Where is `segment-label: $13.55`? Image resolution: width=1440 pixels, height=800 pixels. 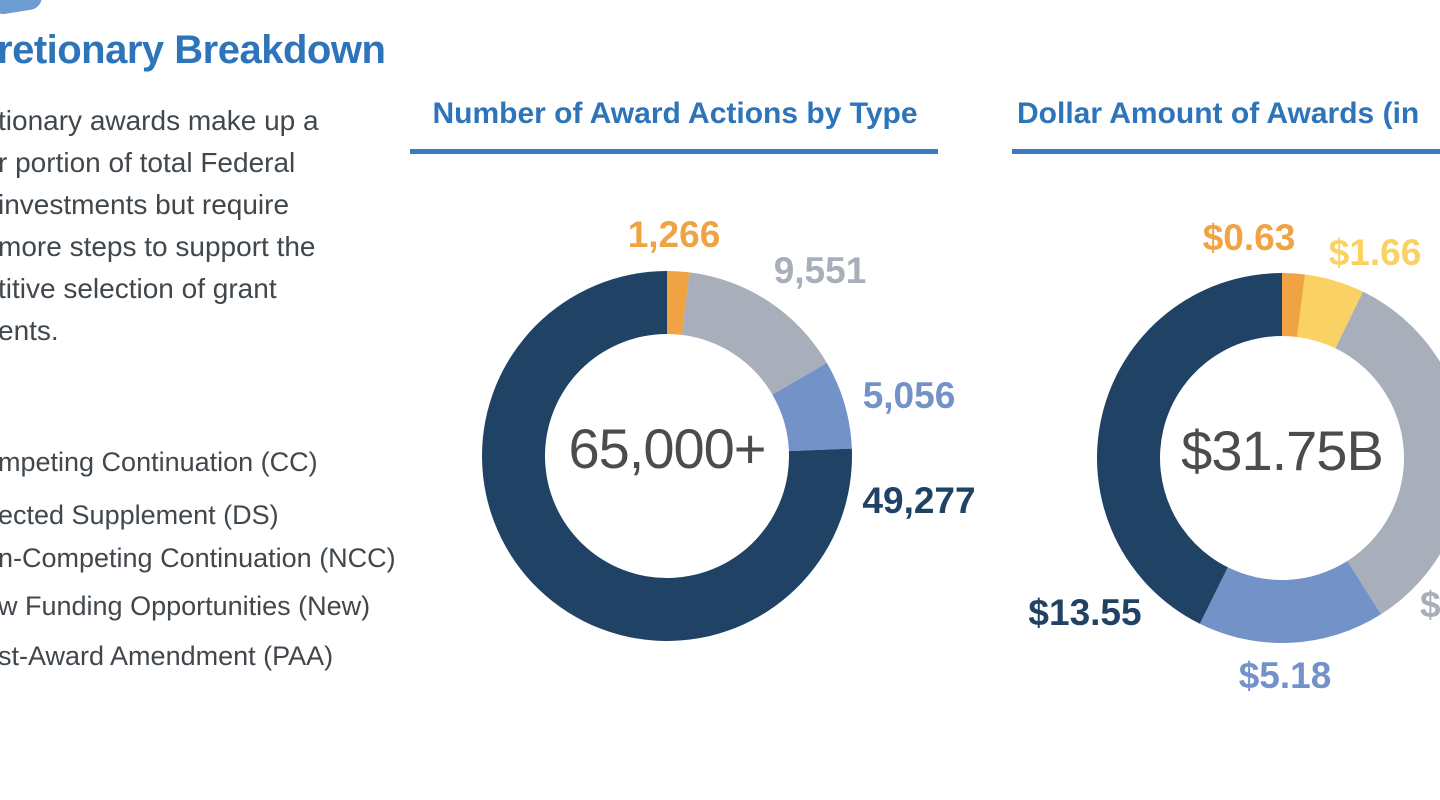 segment-label: $13.55 is located at coordinates (1085, 612).